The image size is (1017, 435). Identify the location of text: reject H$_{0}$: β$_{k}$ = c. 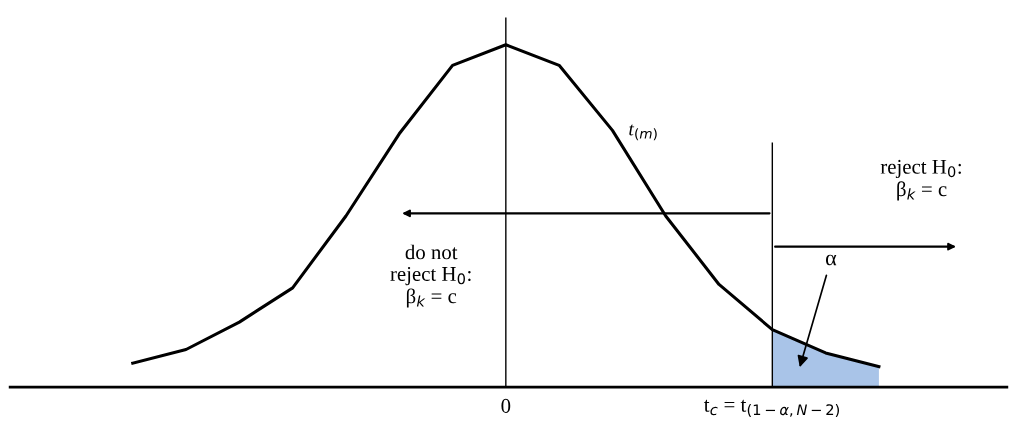
(920, 180).